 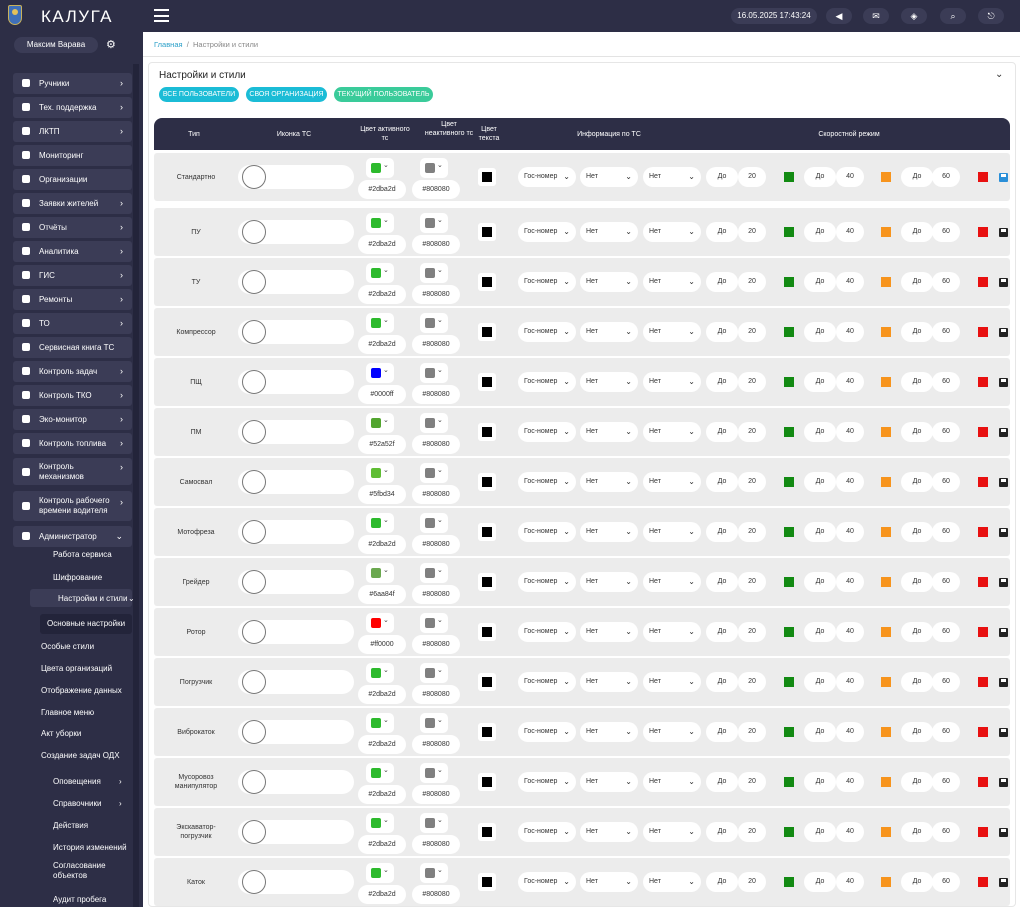 I want to click on sidebar-subitem: Работа сервиса, so click(x=82, y=554).